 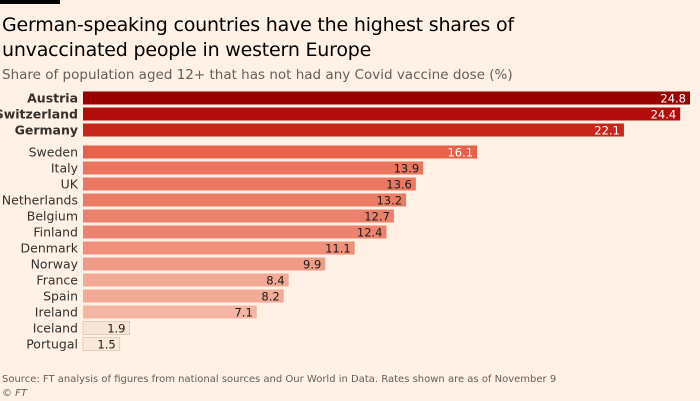 What do you see at coordinates (353, 130) in the screenshot?
I see `bar-germany` at bounding box center [353, 130].